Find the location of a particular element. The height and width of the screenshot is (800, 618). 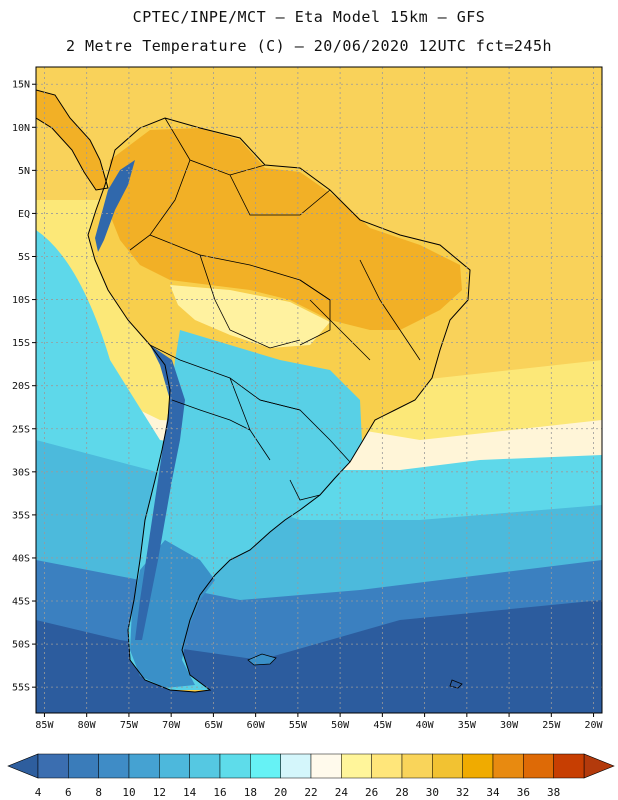

colorbar-label: 12 is located at coordinates (159, 792).